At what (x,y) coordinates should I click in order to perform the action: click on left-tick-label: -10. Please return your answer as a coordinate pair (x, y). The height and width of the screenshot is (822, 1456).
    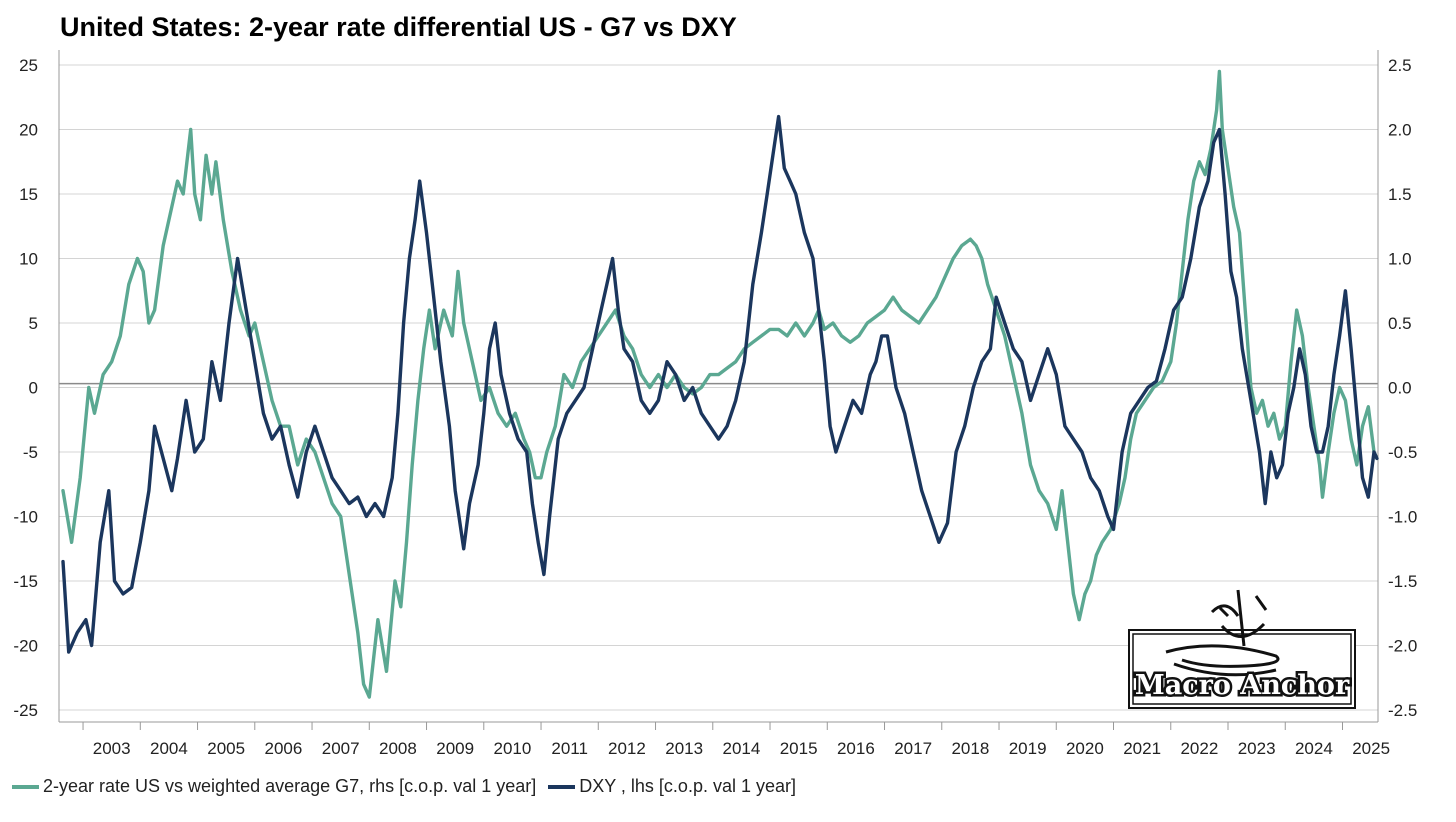
    Looking at the image, I should click on (25, 517).